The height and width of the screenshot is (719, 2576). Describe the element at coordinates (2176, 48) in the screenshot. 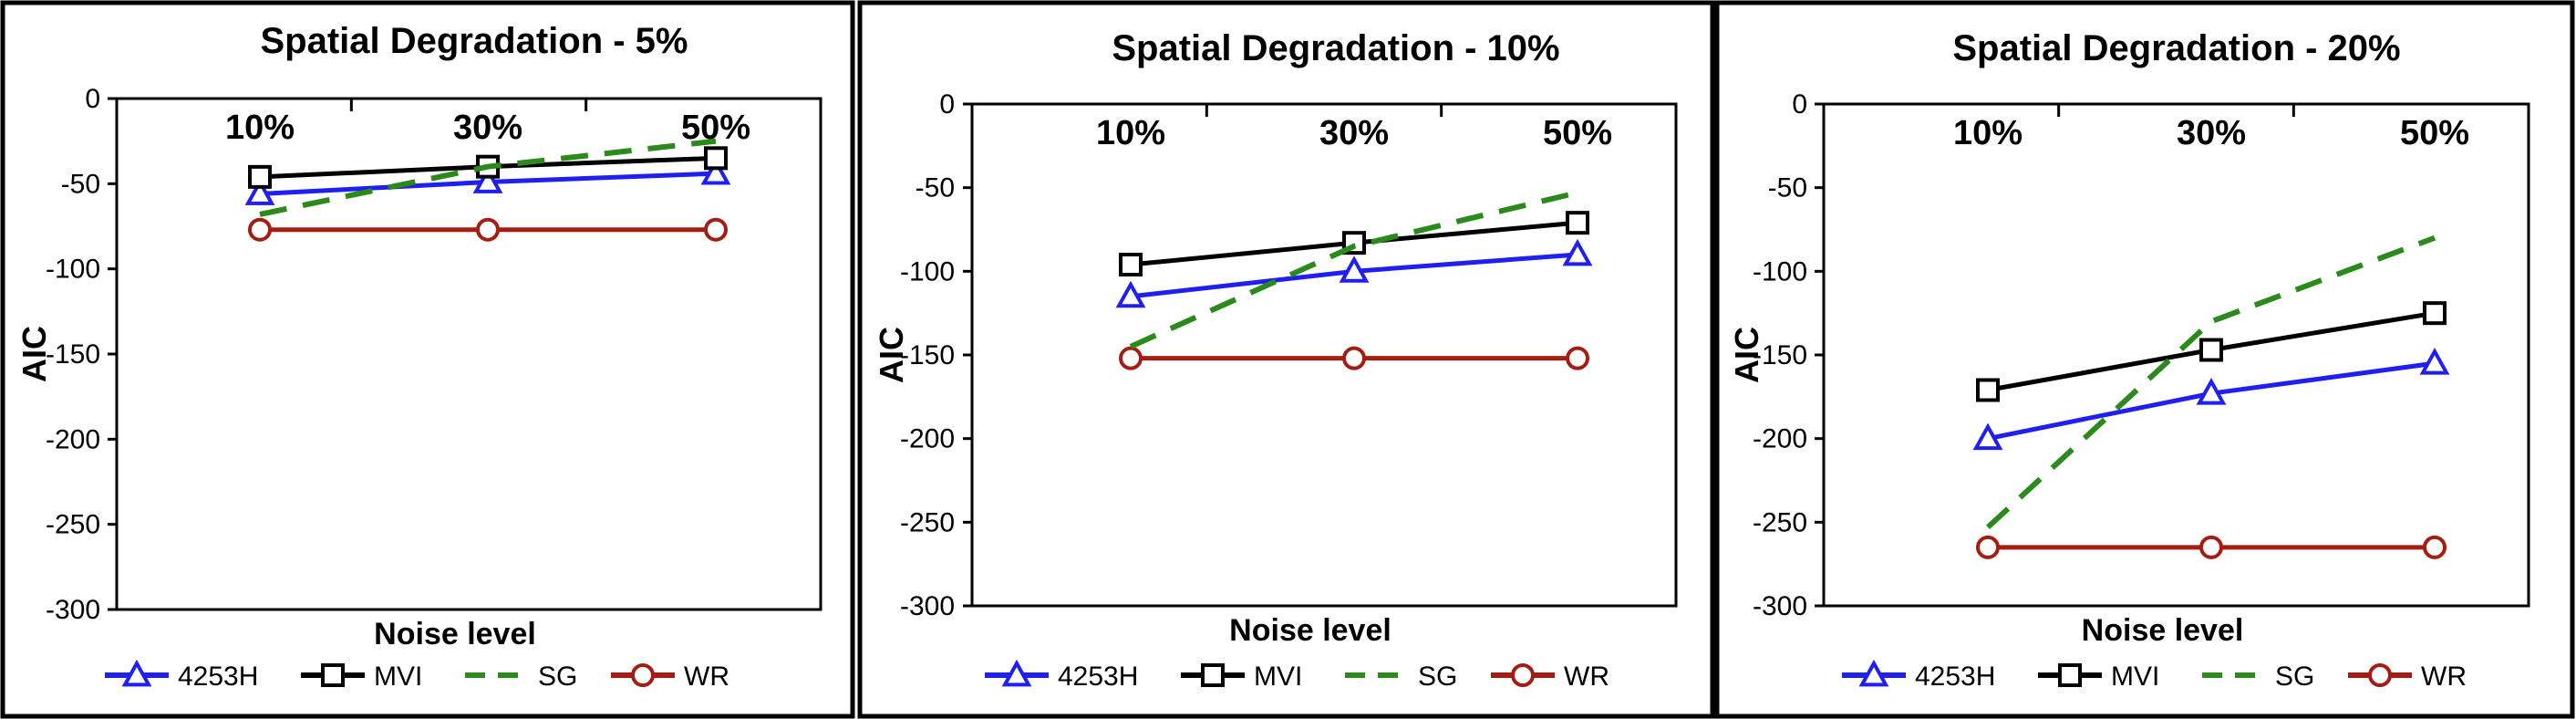

I see `chart-title: Spatial Degradation - 20%` at that location.